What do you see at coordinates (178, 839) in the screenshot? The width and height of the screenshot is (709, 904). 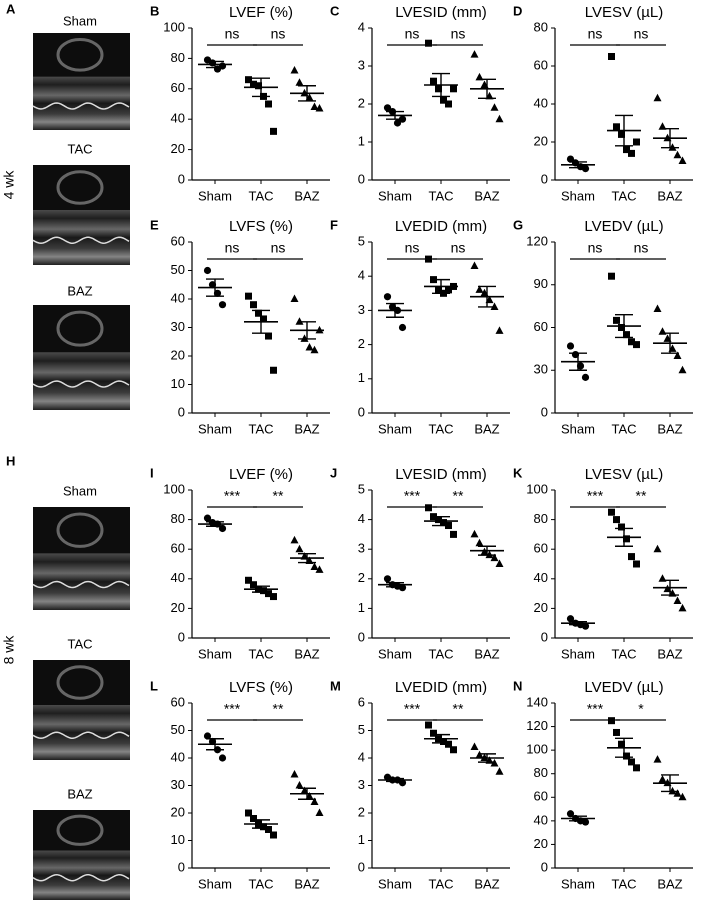 I see `y-tick-label: 10` at bounding box center [178, 839].